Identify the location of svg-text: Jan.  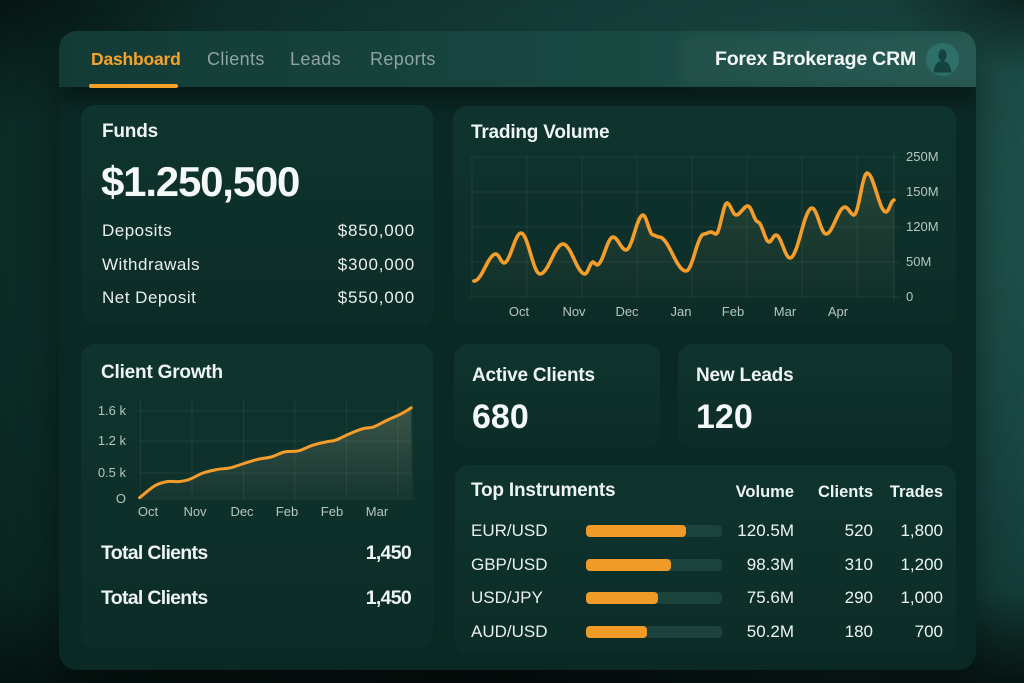
(681, 311).